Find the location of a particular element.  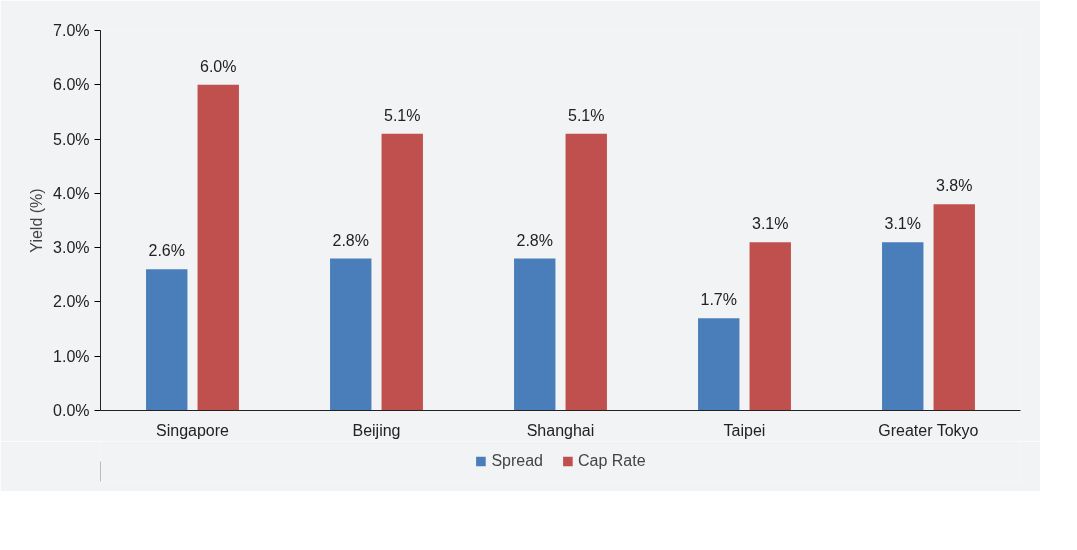

y-tick-label: 5.0% is located at coordinates (71, 139).